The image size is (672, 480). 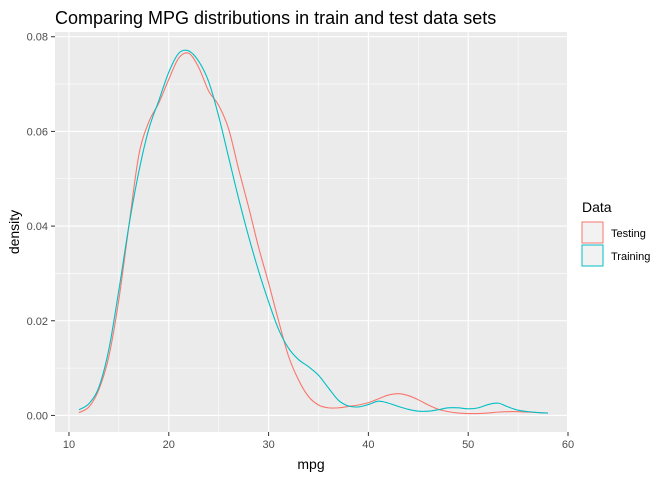 What do you see at coordinates (14, 232) in the screenshot?
I see `y-axis-title: density` at bounding box center [14, 232].